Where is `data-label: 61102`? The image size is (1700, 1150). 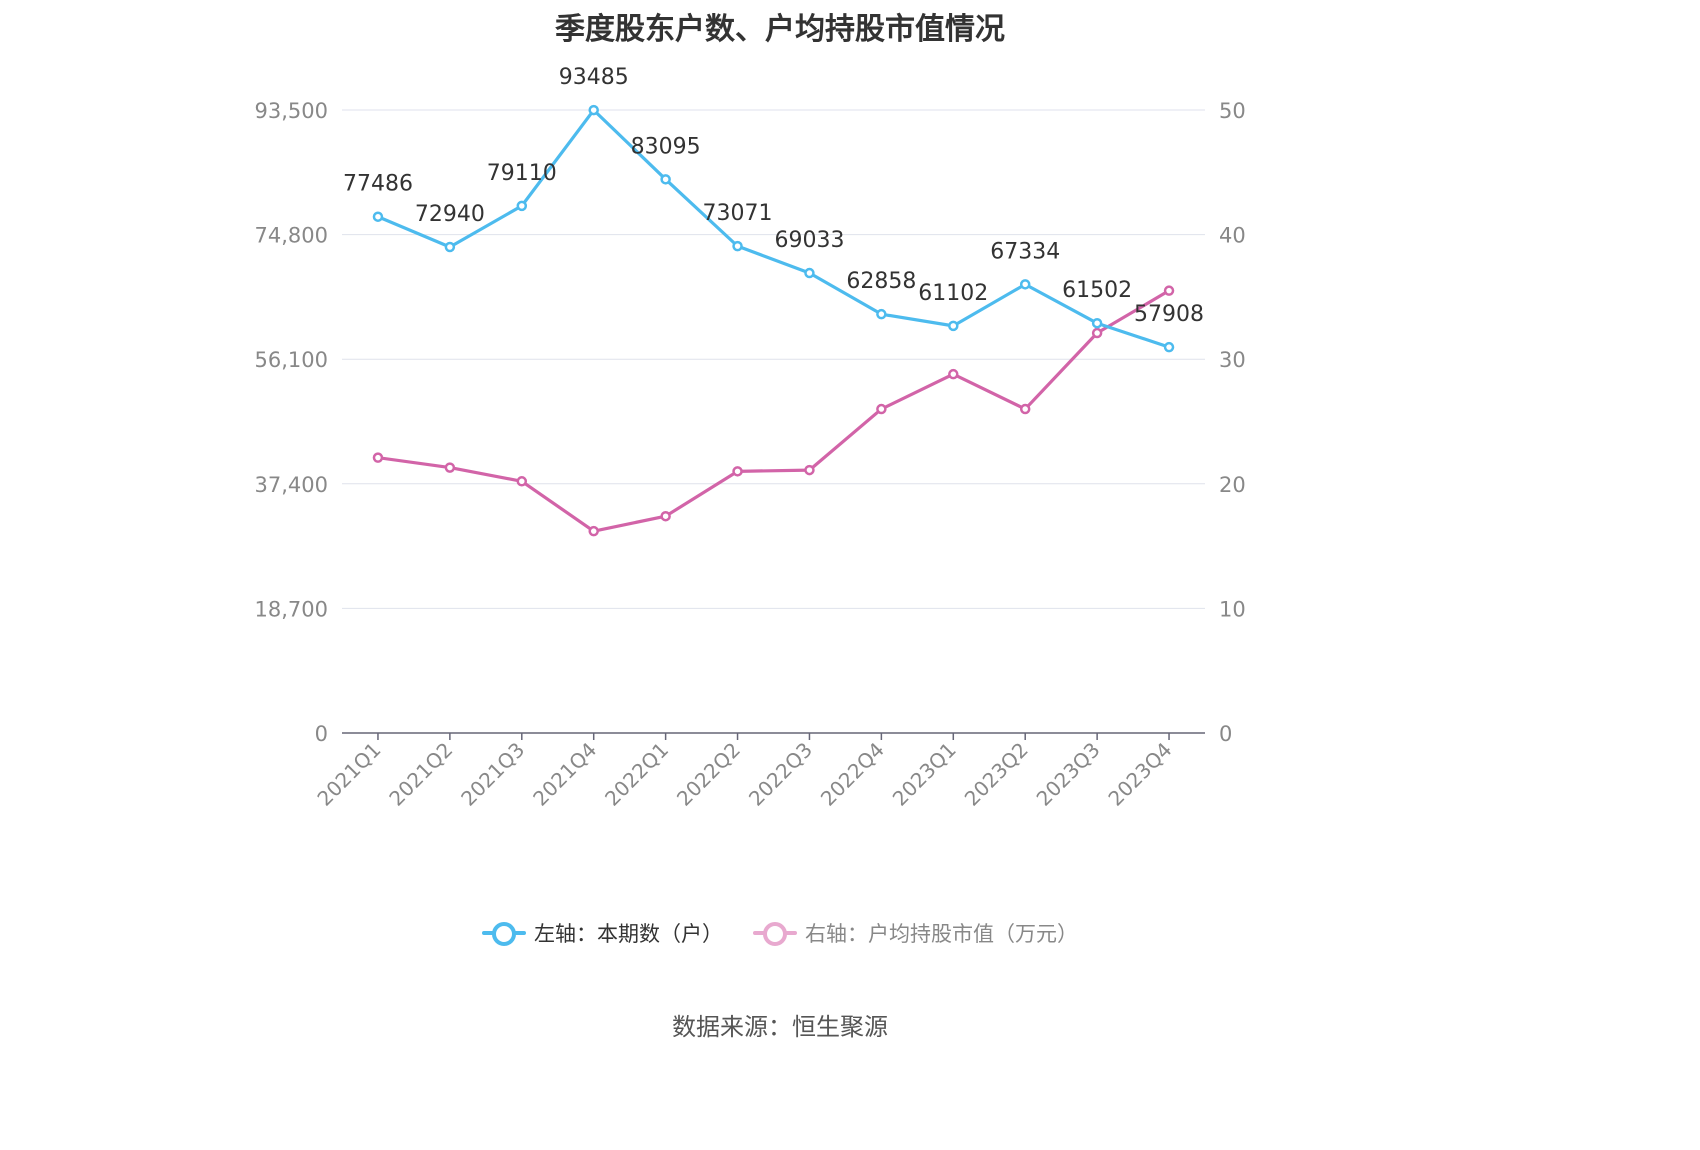 data-label: 61102 is located at coordinates (953, 293).